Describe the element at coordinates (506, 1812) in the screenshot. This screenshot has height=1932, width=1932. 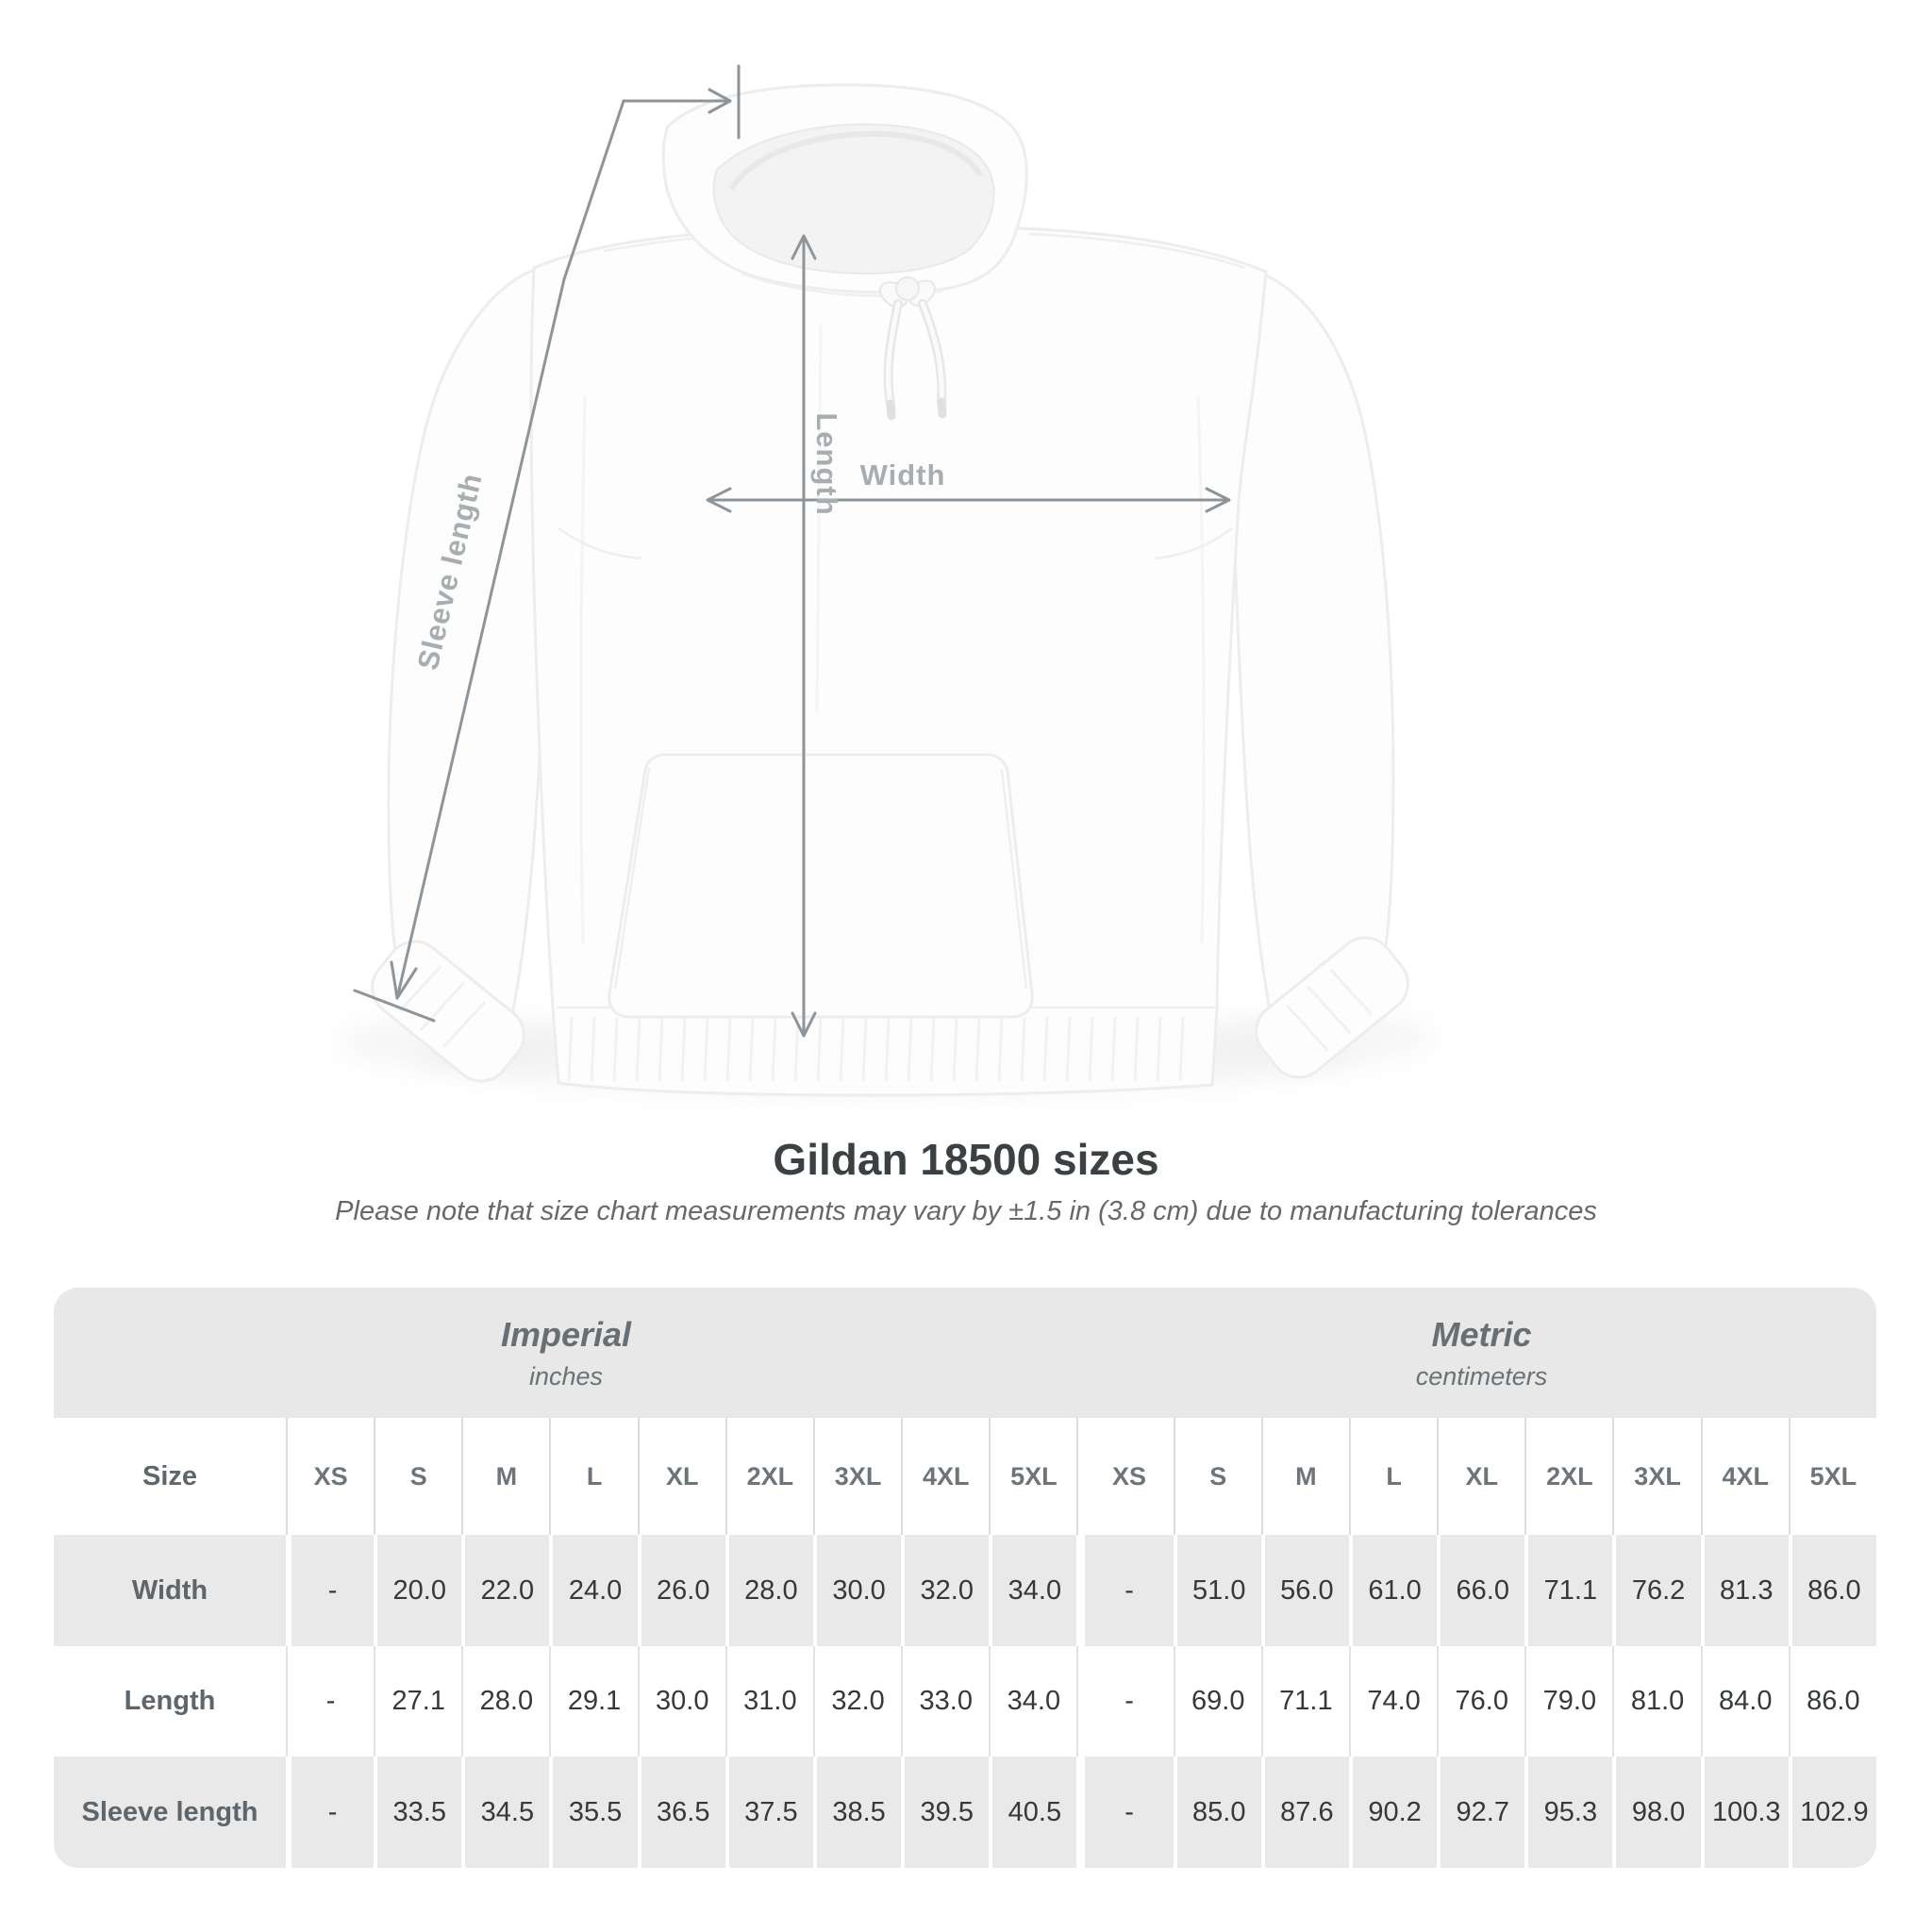
I see `value-cell: 34.5` at that location.